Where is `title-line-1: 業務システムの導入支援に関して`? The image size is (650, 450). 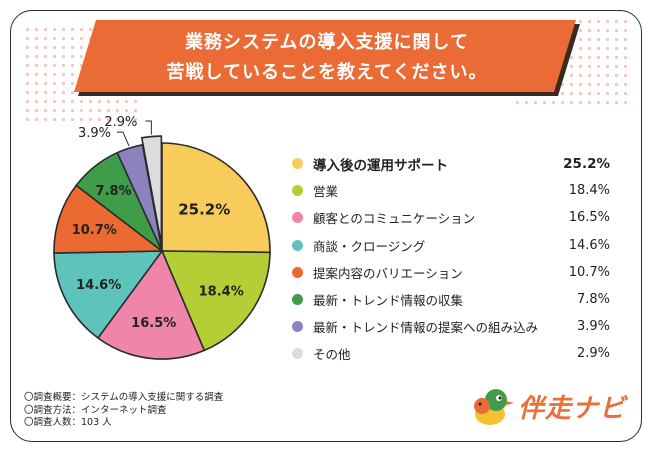 title-line-1: 業務システムの導入支援に関して is located at coordinates (327, 42).